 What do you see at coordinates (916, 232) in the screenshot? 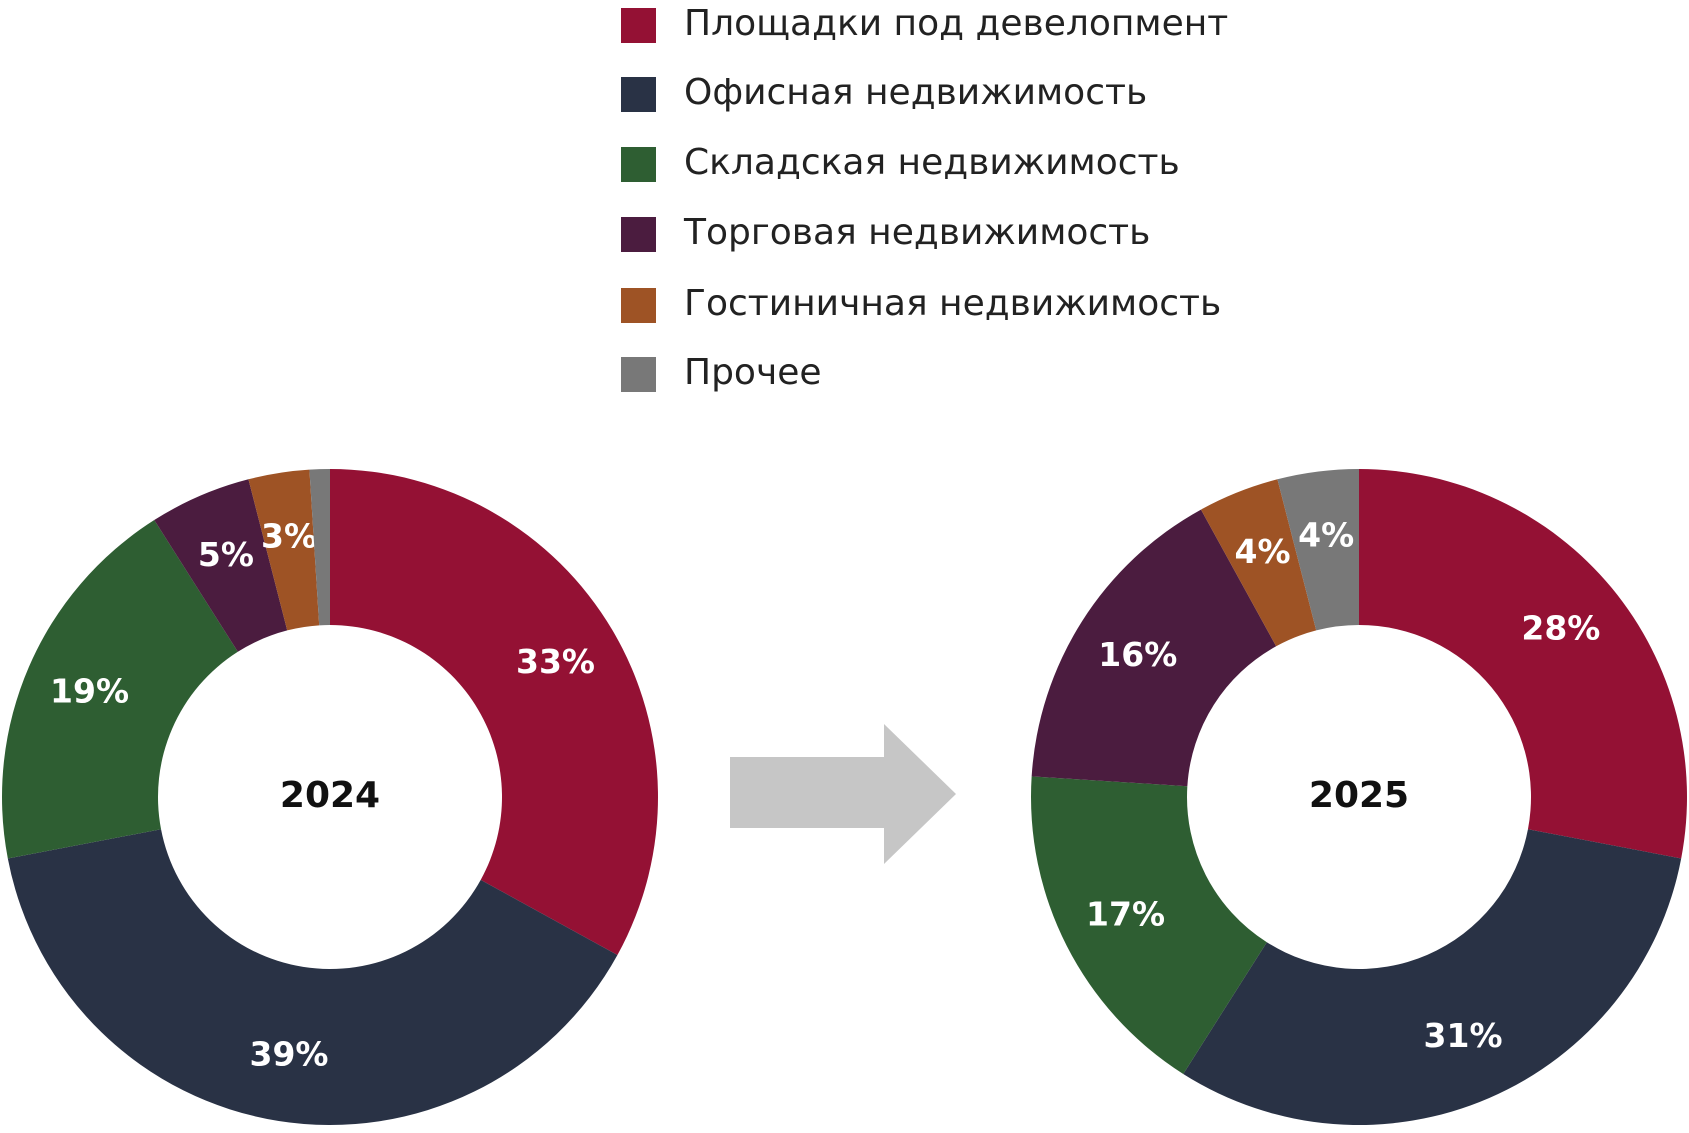
I see `legend-label: Торговая недвижимость` at bounding box center [916, 232].